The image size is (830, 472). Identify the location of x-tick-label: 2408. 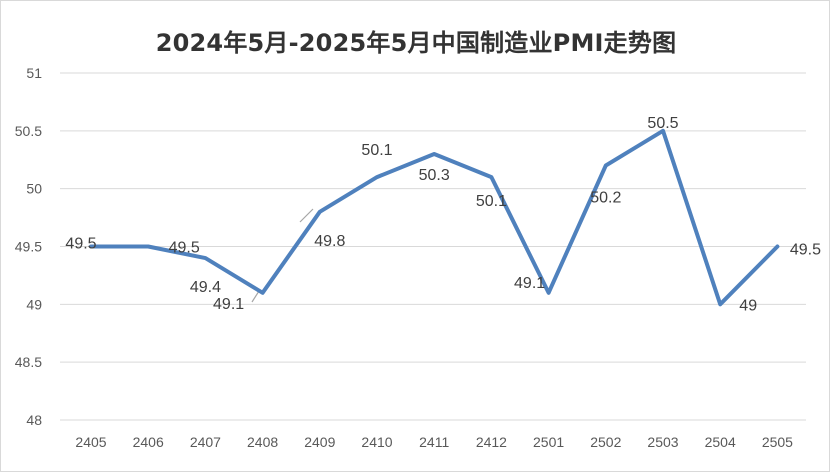
(262, 442).